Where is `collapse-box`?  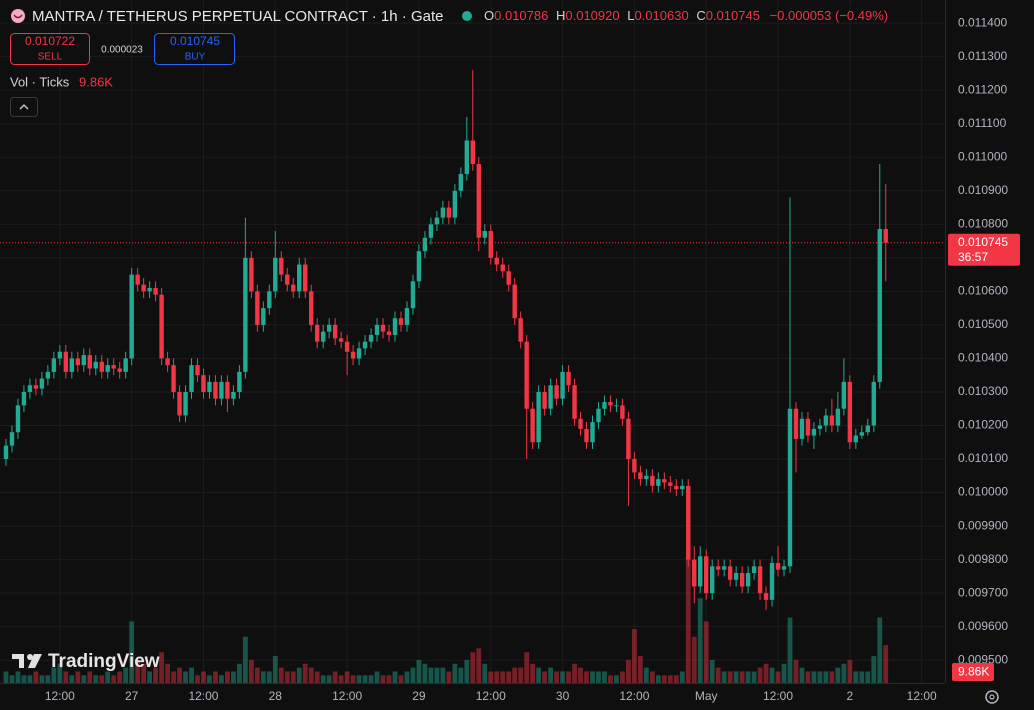 collapse-box is located at coordinates (24, 107).